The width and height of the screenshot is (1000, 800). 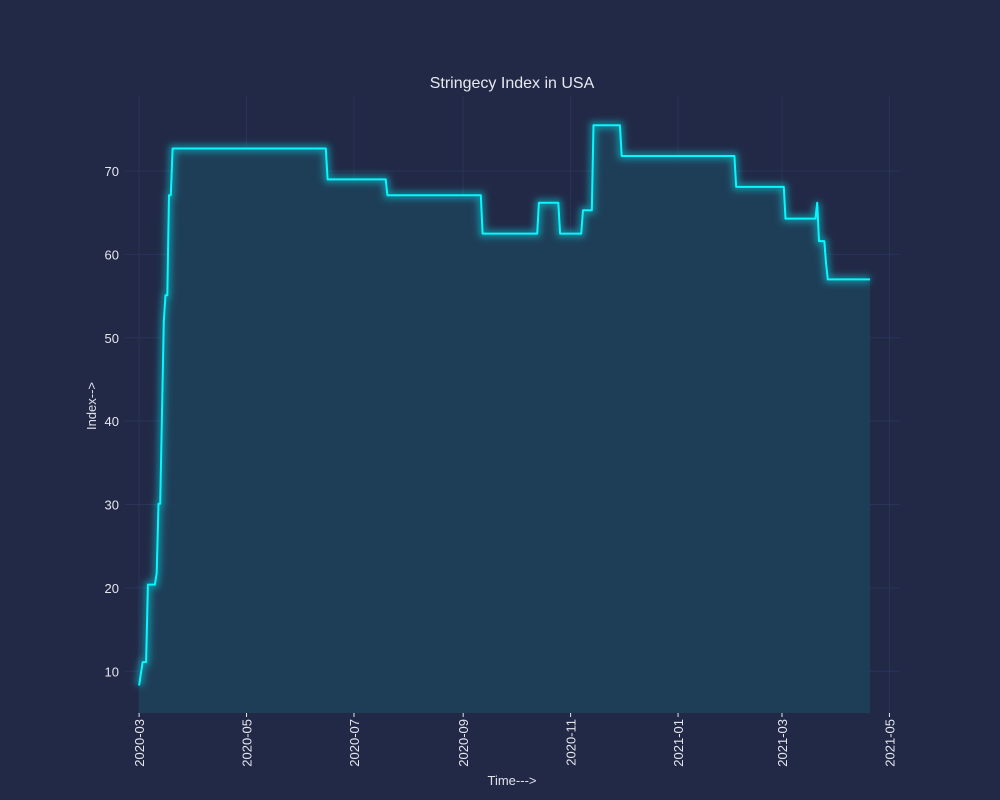 What do you see at coordinates (571, 742) in the screenshot?
I see `x-tick-label: 2020-11` at bounding box center [571, 742].